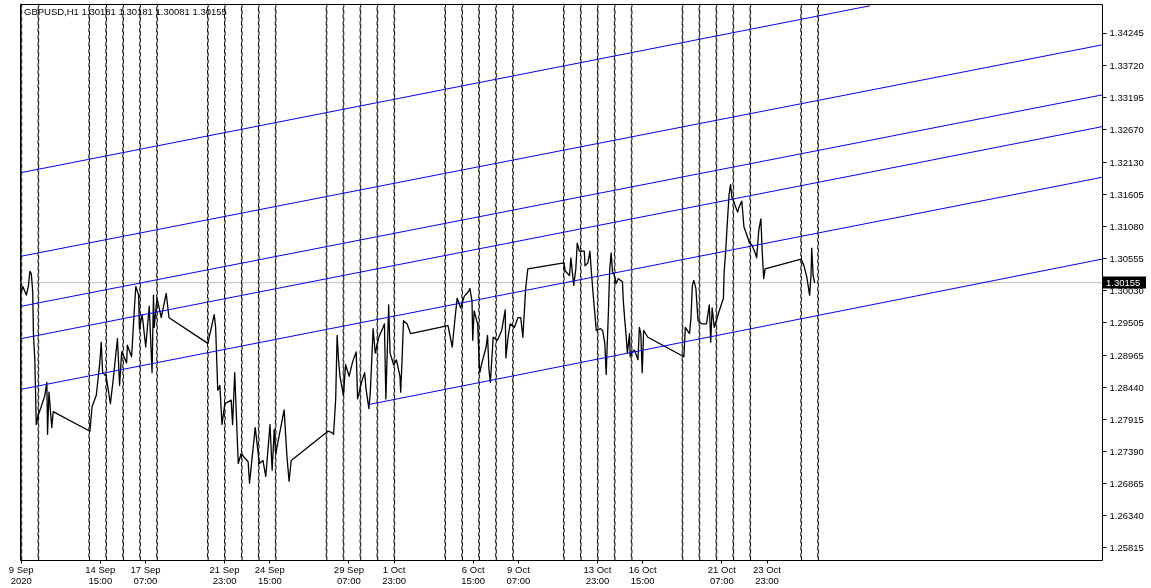 Image resolution: width=1151 pixels, height=588 pixels. Describe the element at coordinates (1126, 97) in the screenshot. I see `y-tick-label: 1.33195` at that location.